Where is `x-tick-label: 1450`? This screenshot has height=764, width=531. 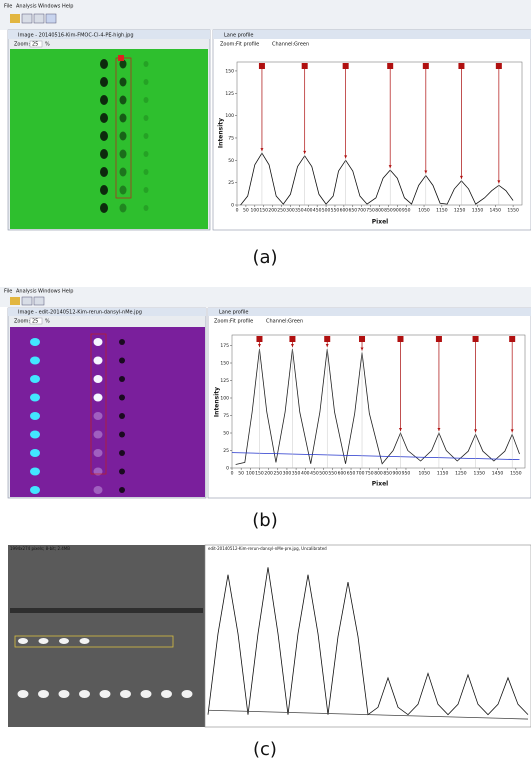
x-tick-label: 1450 is located at coordinates (498, 474).